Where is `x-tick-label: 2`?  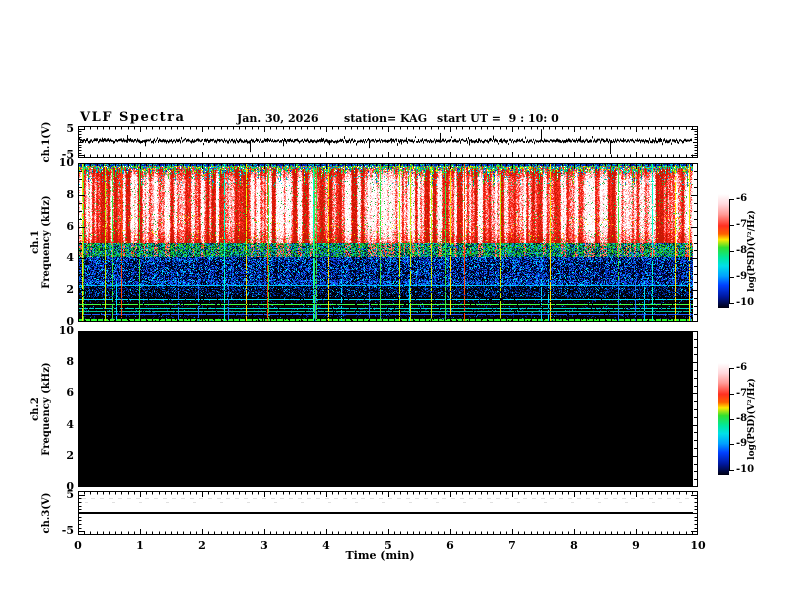
x-tick-label: 2 is located at coordinates (202, 545).